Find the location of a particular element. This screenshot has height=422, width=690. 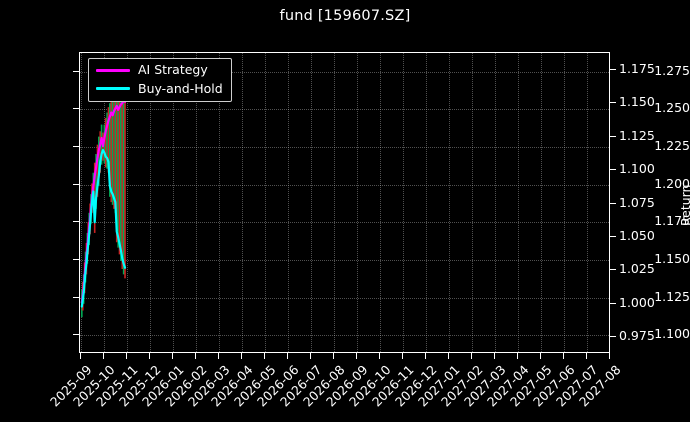

ohlc-wicks is located at coordinates (103, 202).